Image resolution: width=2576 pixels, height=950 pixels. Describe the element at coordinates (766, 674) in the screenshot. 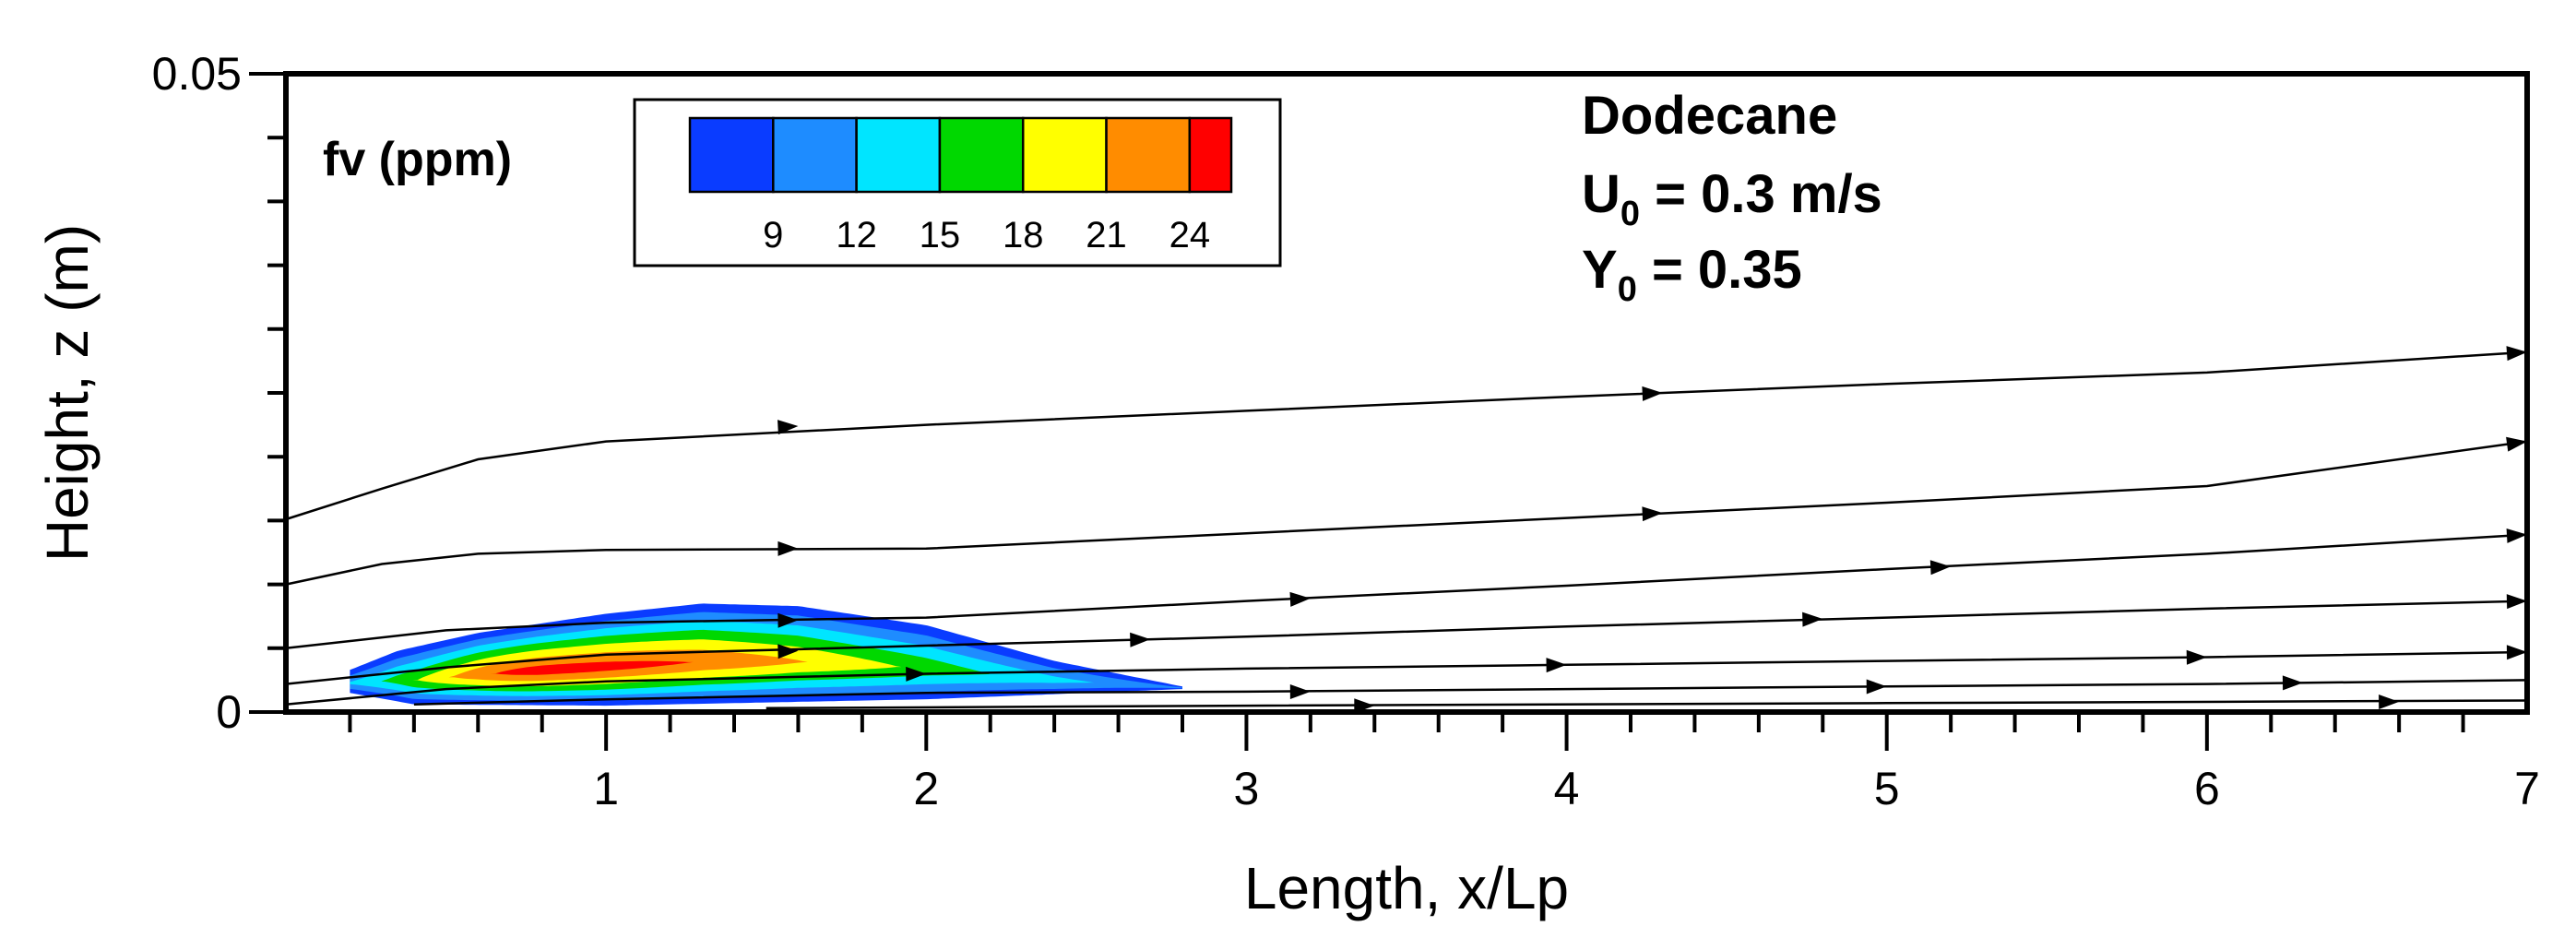

I see `soot-contour-band` at that location.